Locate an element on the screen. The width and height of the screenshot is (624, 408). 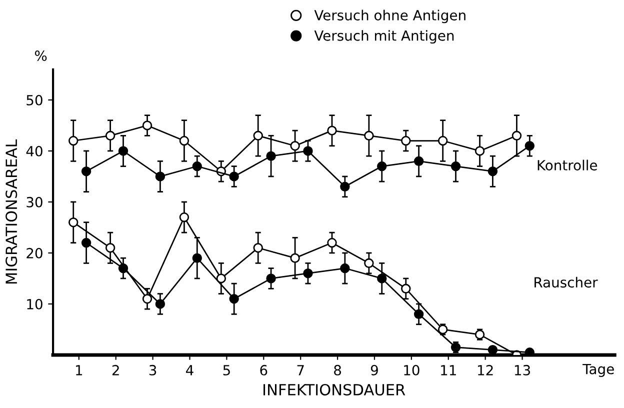
x-tick-label: 11 is located at coordinates (448, 370).